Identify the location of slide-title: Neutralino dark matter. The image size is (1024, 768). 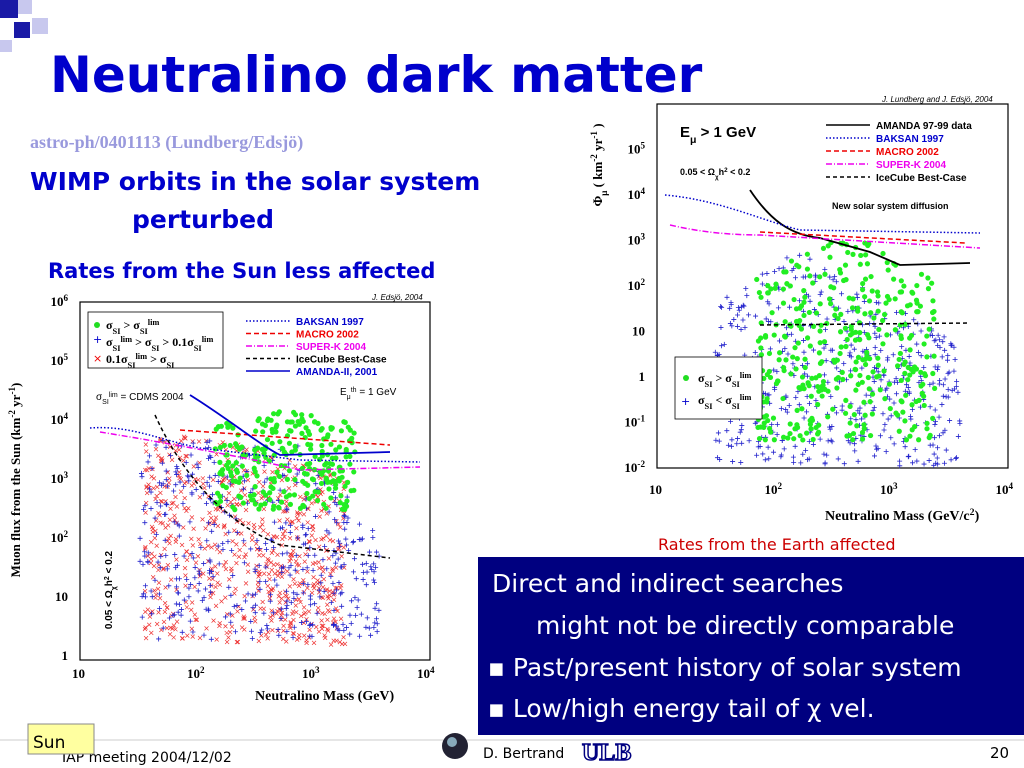
(376, 75).